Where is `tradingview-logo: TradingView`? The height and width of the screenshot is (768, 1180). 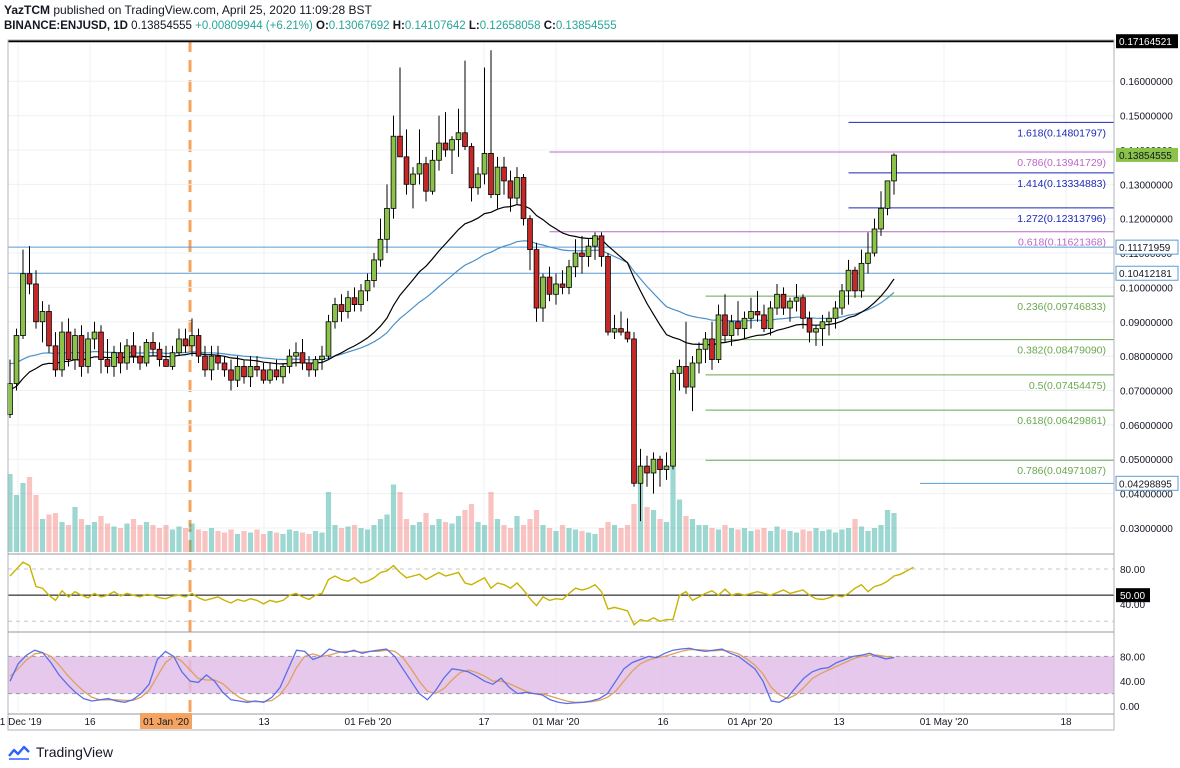 tradingview-logo: TradingView is located at coordinates (60, 752).